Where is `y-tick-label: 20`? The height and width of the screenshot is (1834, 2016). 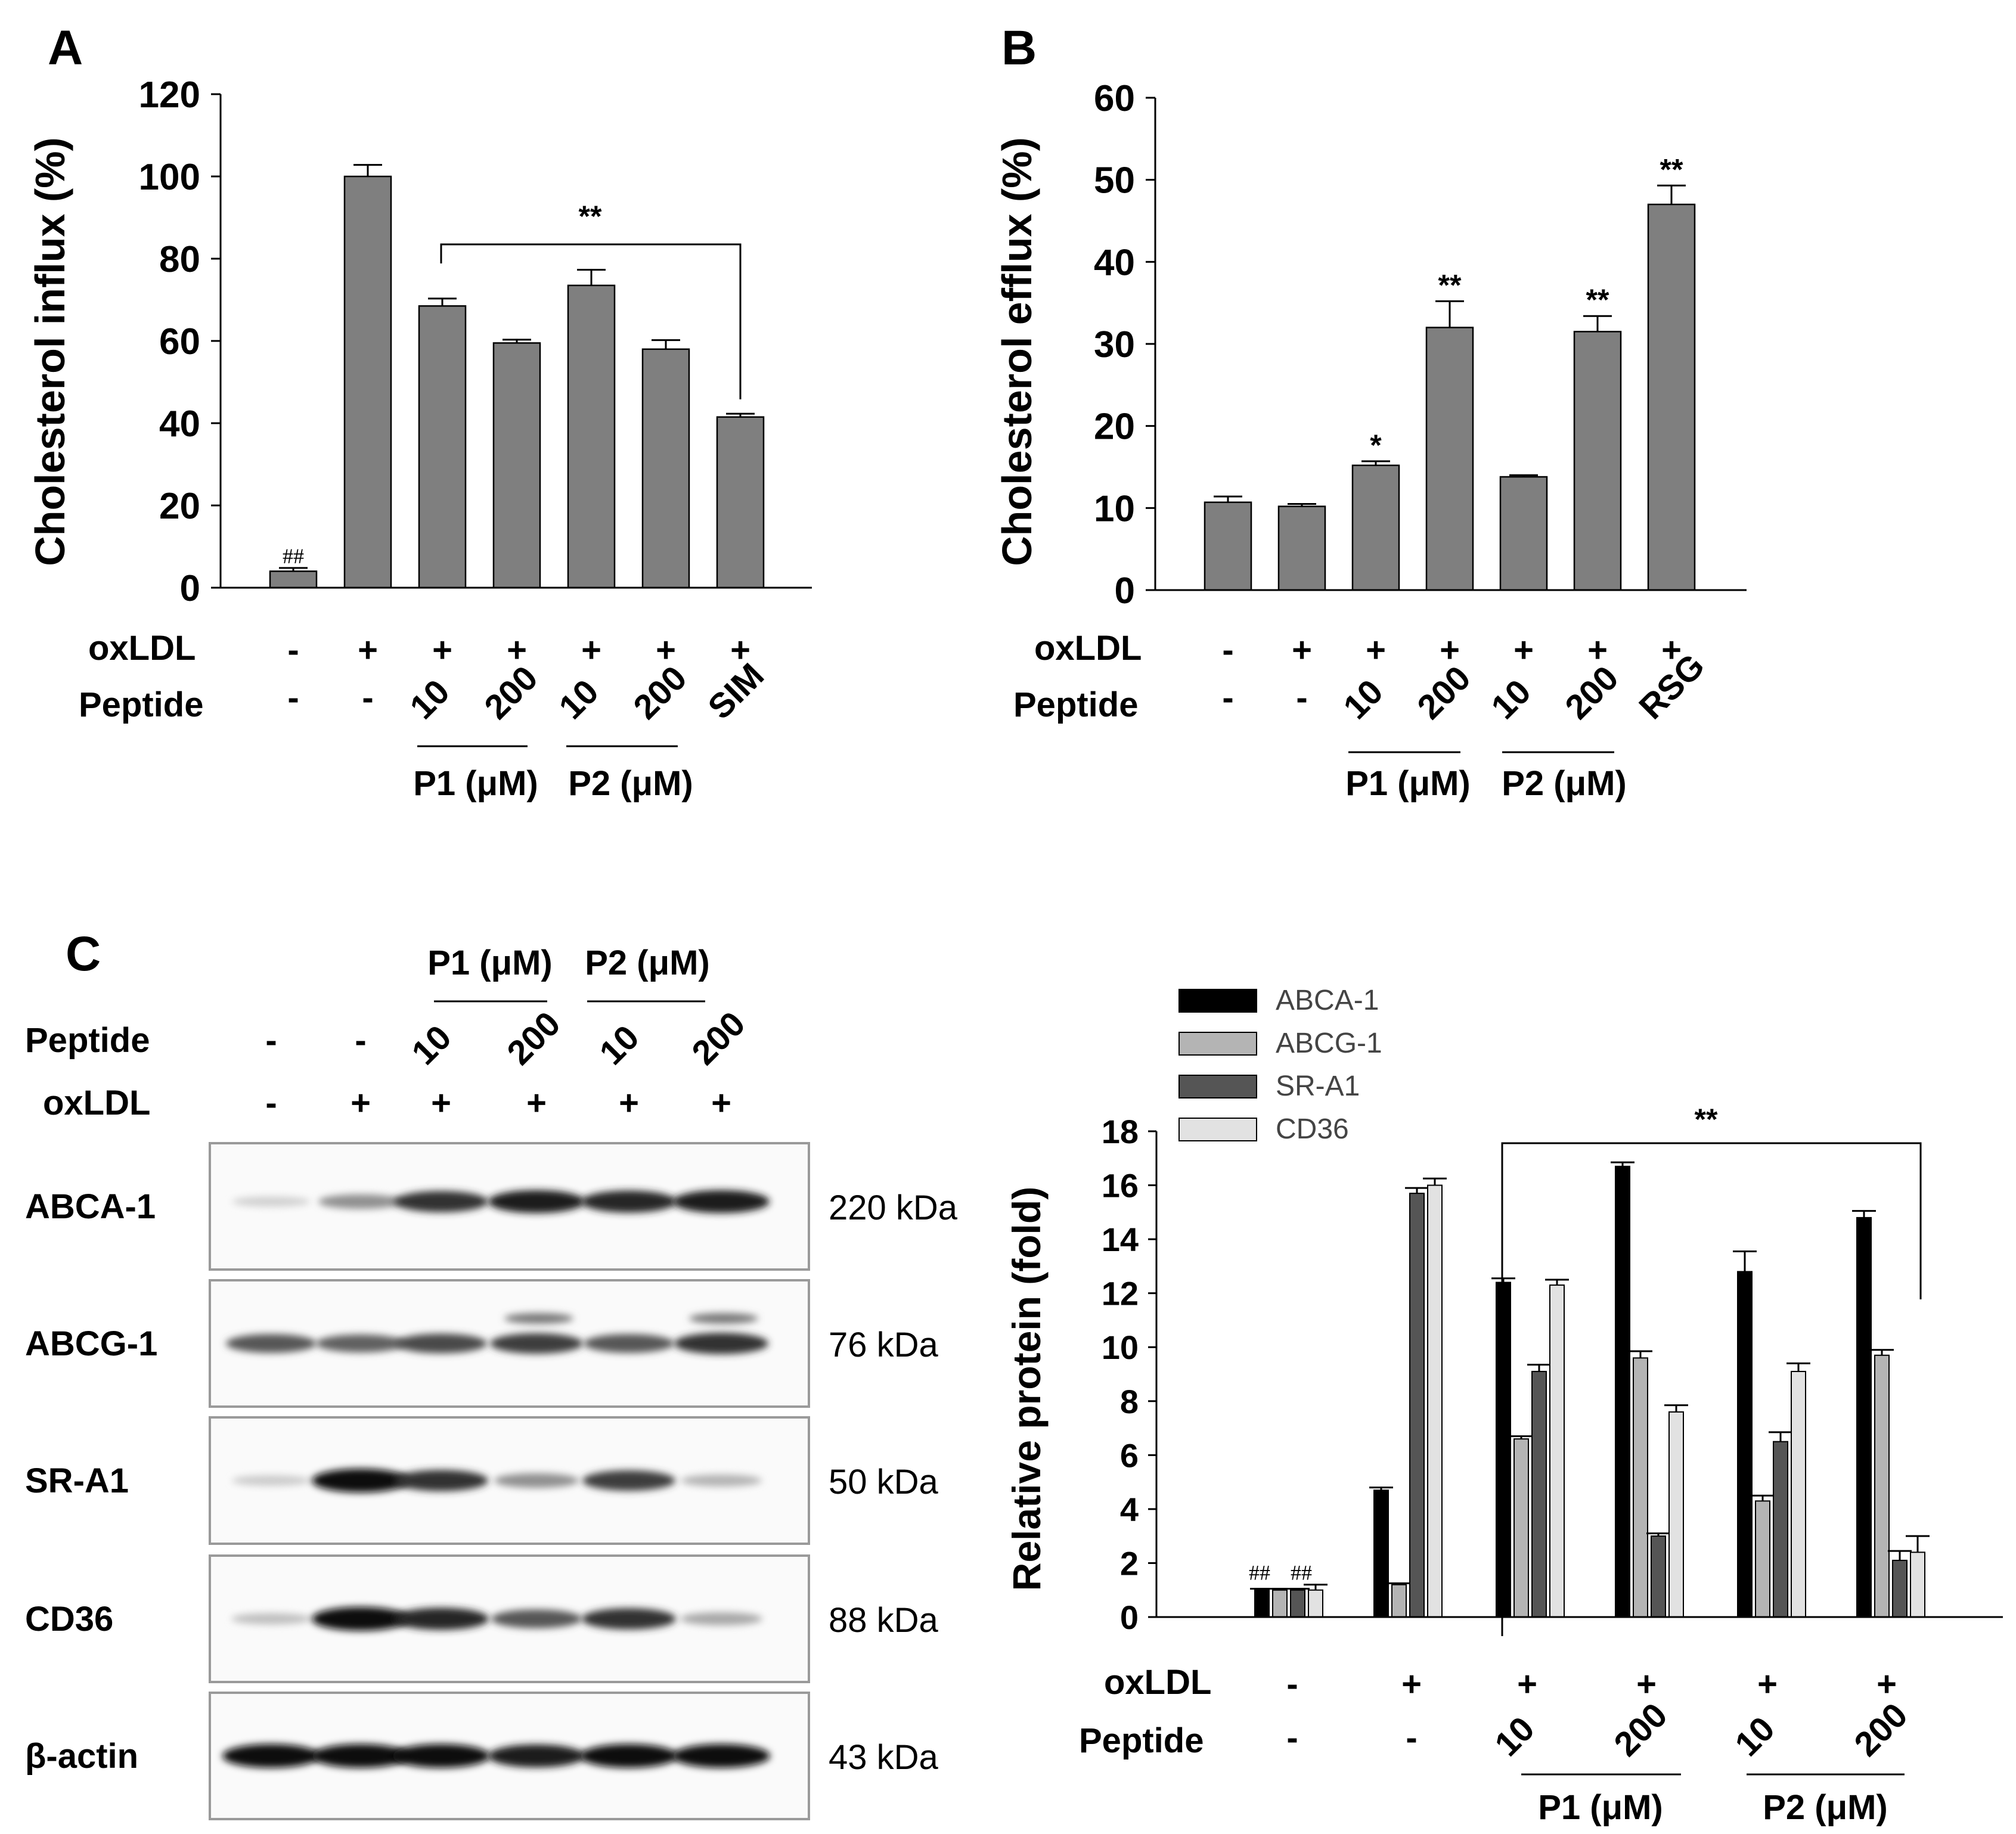 y-tick-label: 20 is located at coordinates (179, 506).